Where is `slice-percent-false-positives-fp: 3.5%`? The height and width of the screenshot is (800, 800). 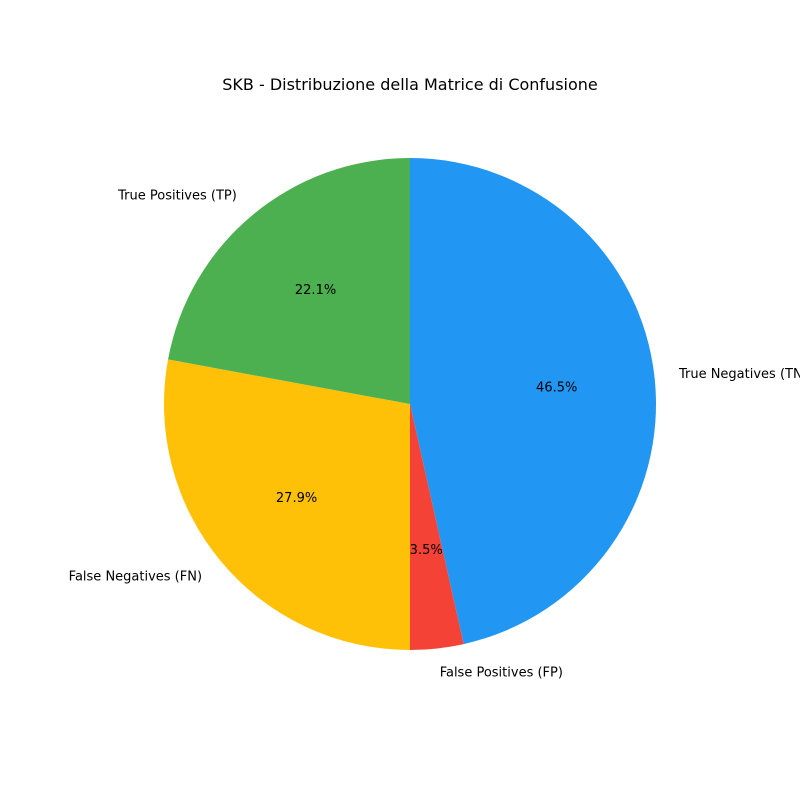
slice-percent-false-positives-fp: 3.5% is located at coordinates (426, 550).